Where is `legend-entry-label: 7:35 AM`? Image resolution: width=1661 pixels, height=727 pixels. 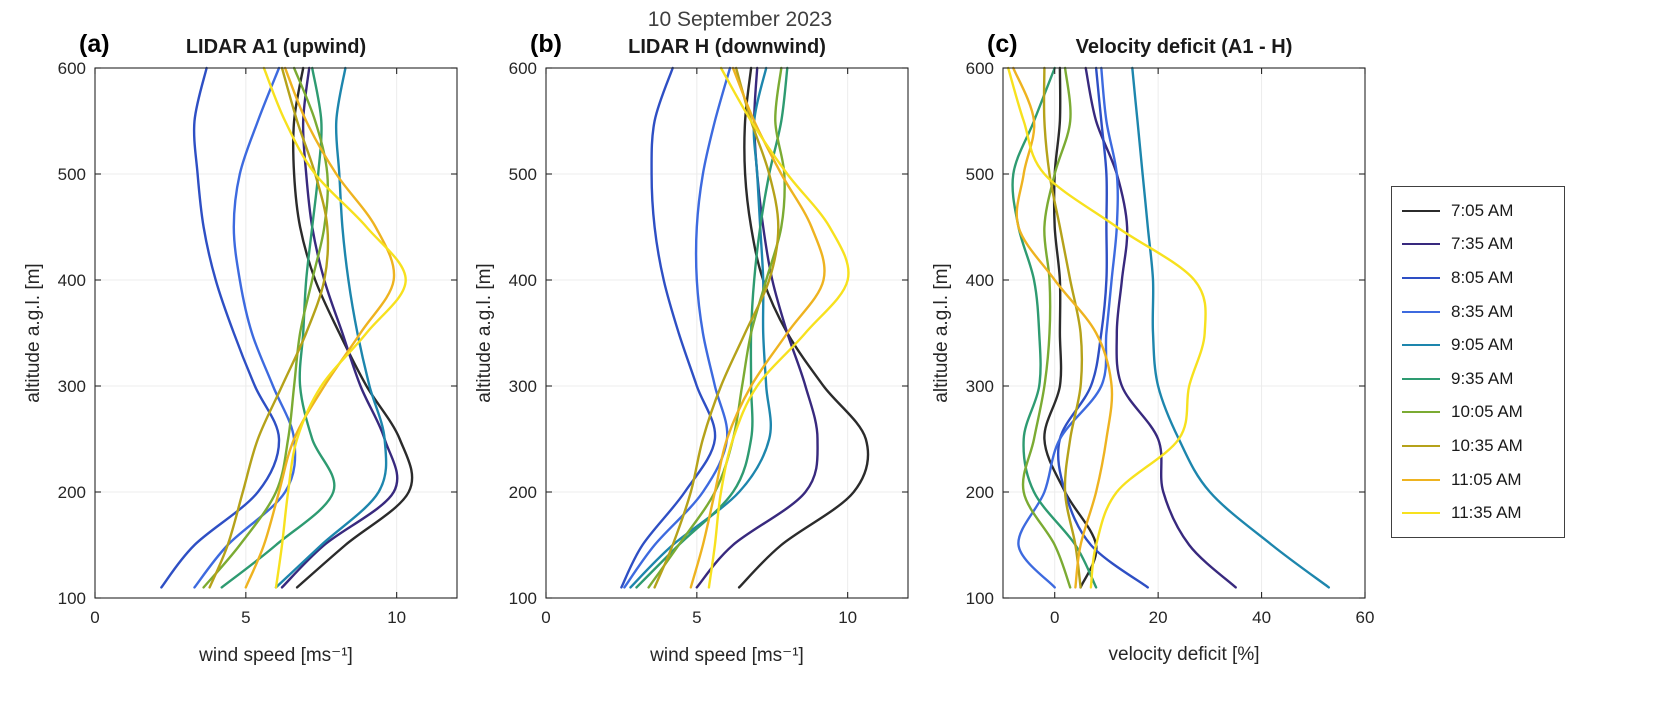
legend-entry-label: 7:35 AM is located at coordinates (1482, 244).